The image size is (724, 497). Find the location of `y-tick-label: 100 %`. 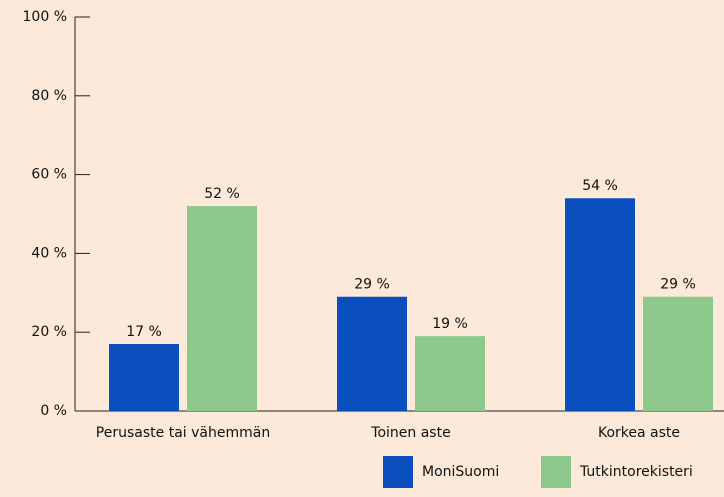

y-tick-label: 100 % is located at coordinates (45, 17).